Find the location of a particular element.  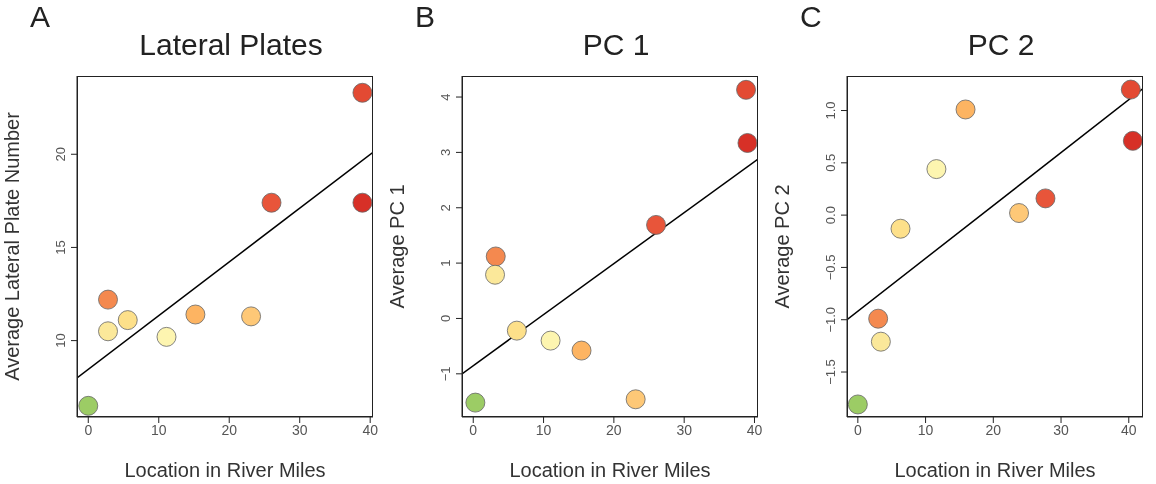

y-tick-label: 1.0 is located at coordinates (830, 110).